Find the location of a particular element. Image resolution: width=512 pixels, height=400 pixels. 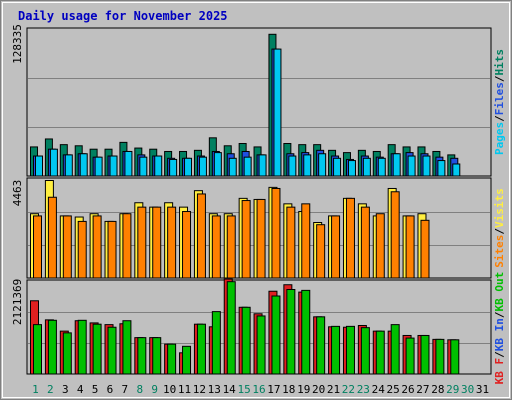

x-label-day: 22 is located at coordinates (348, 389).